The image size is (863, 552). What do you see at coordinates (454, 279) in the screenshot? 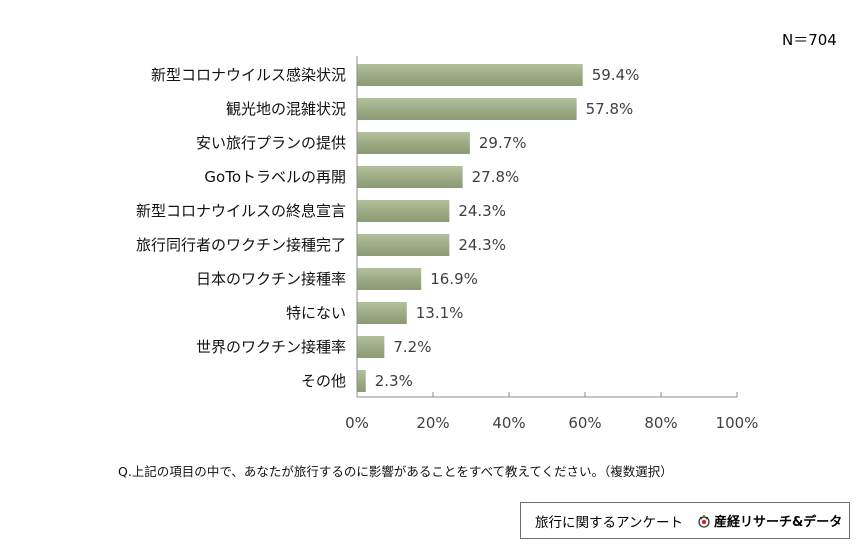
I see `value-label: 16.9%` at bounding box center [454, 279].